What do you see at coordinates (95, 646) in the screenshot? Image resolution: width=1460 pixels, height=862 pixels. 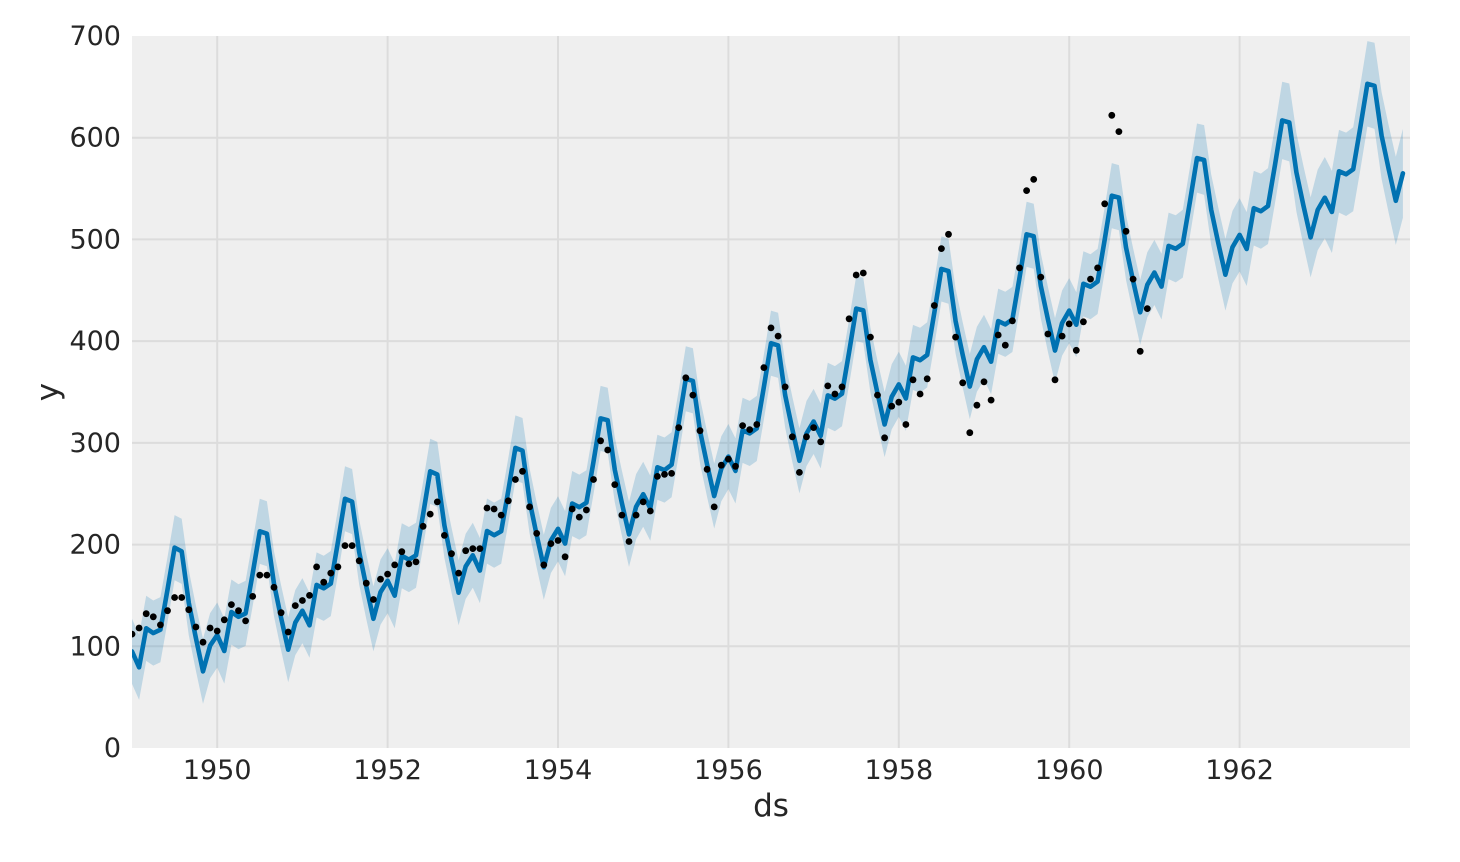 I see `y-tick-label: 100` at bounding box center [95, 646].